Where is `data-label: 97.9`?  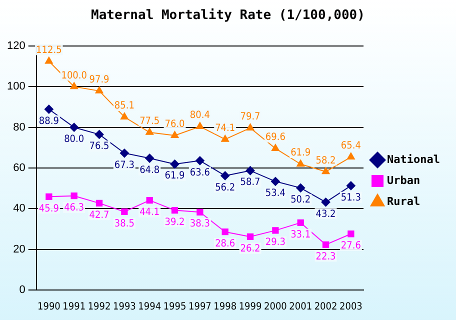 data-label: 97.9 is located at coordinates (99, 80).